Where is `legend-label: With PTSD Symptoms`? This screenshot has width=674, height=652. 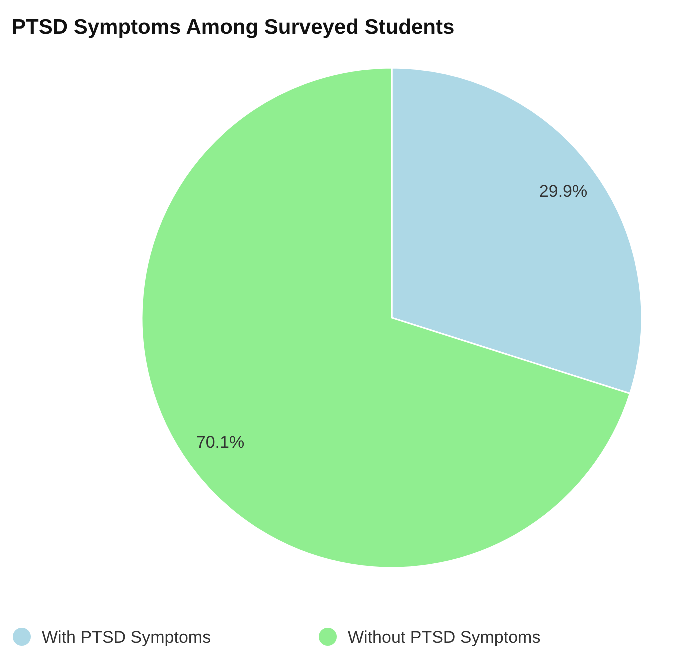 legend-label: With PTSD Symptoms is located at coordinates (127, 637).